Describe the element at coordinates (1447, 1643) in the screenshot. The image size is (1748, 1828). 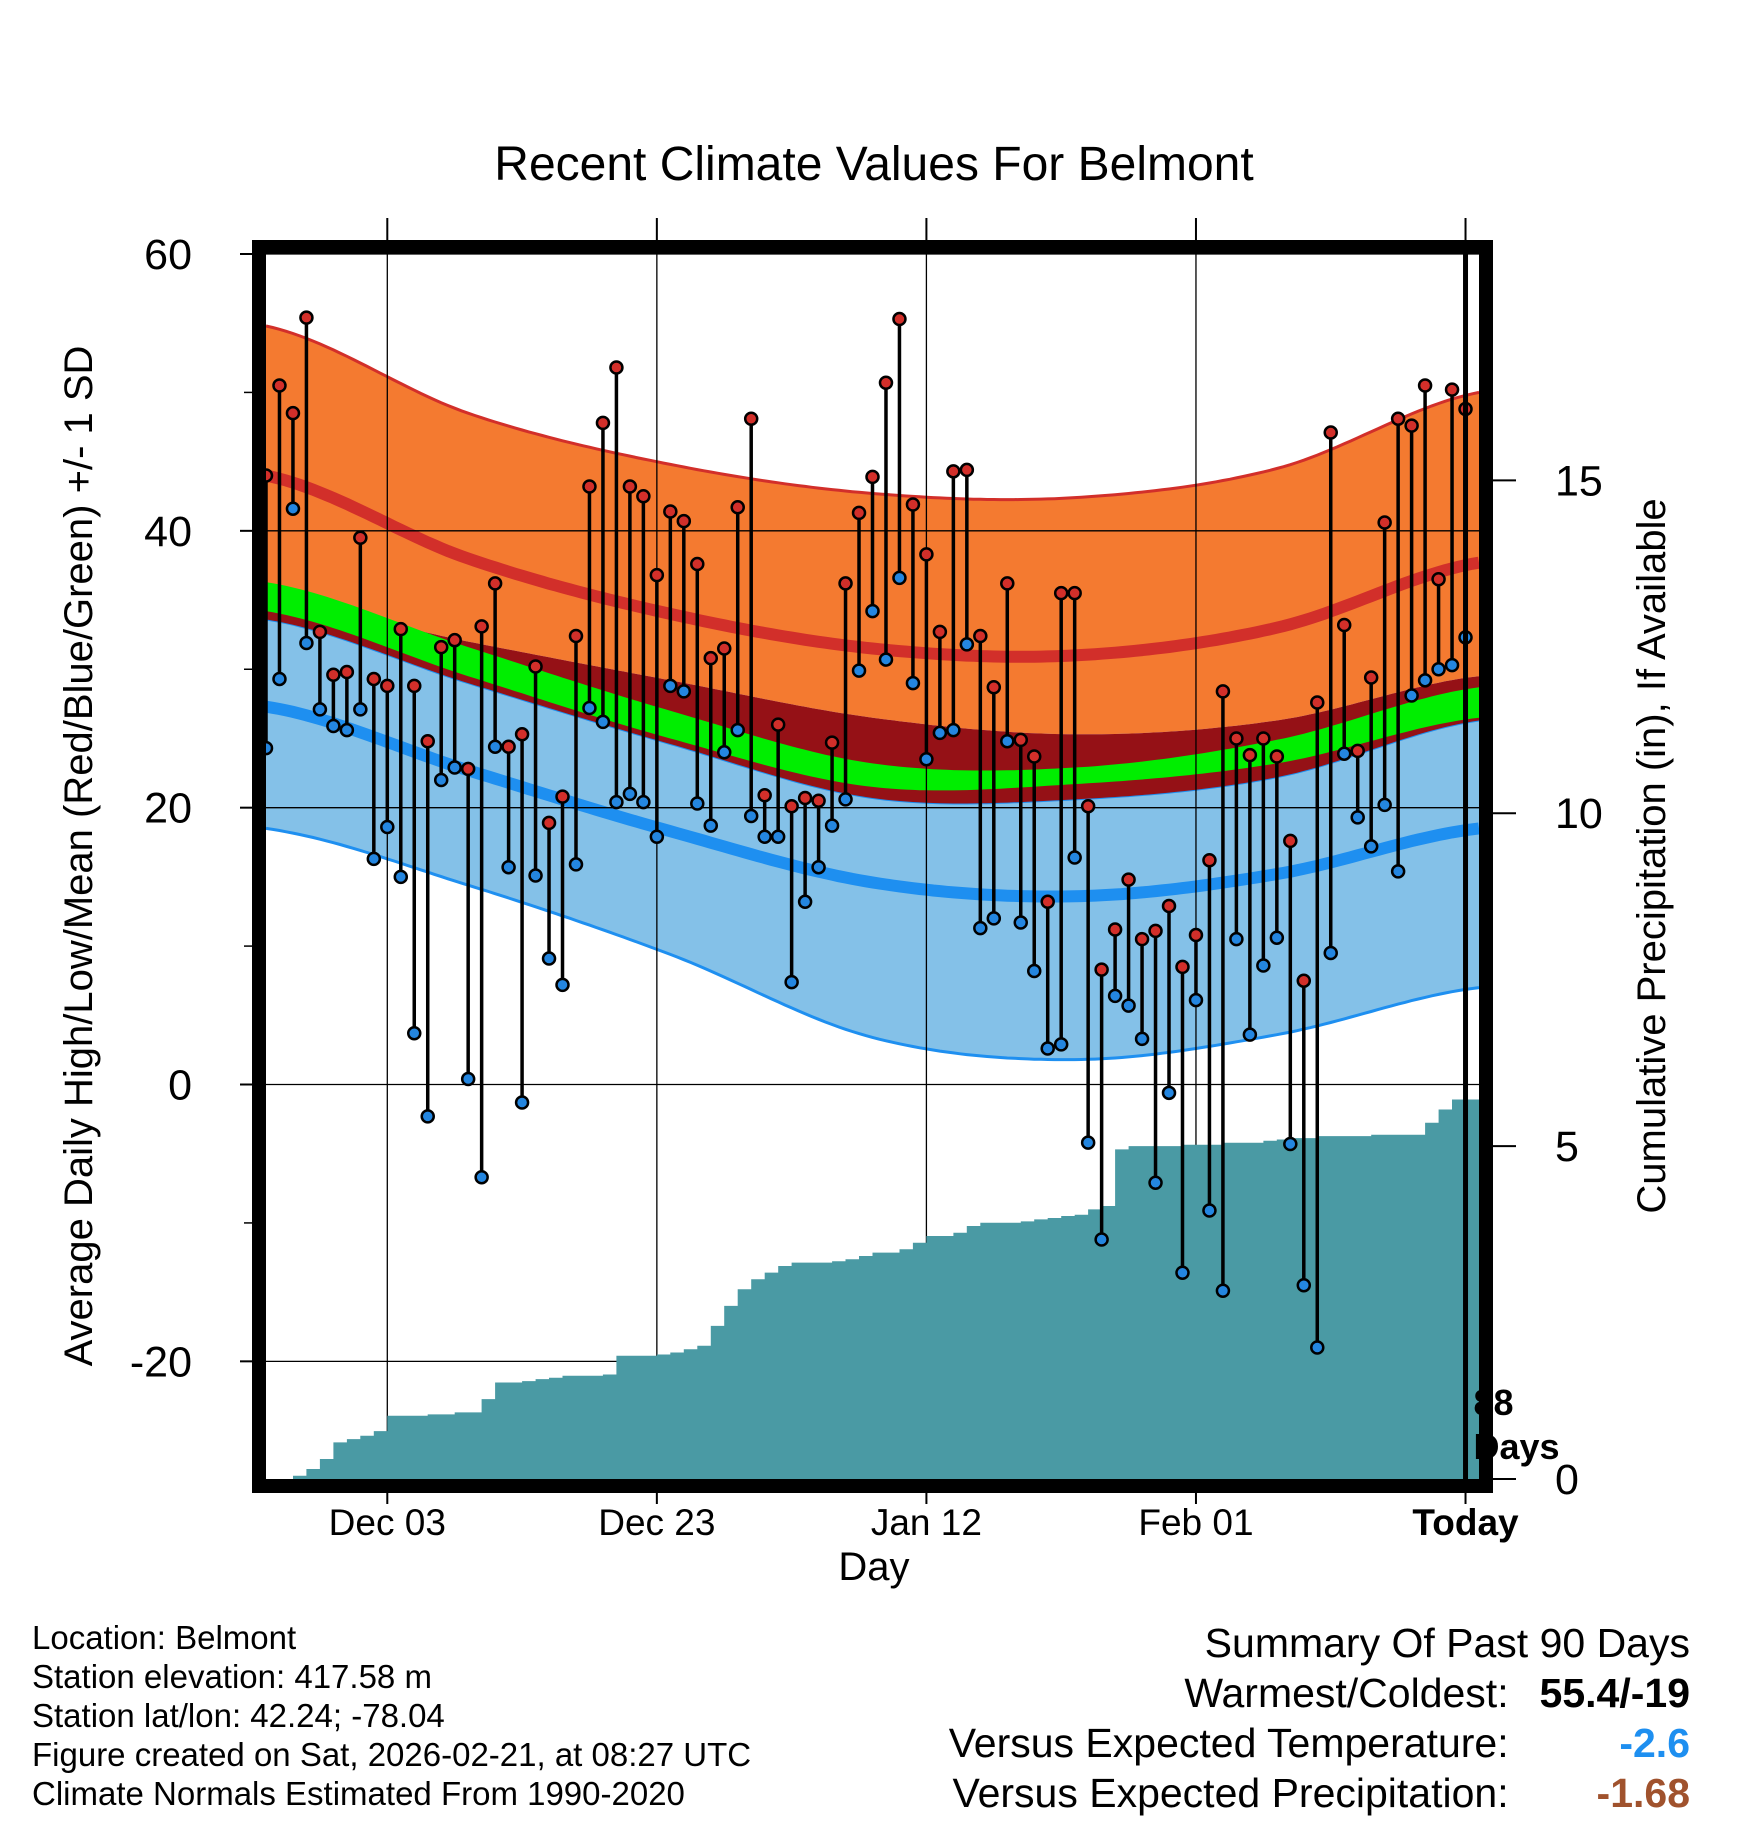
I see `summary-heading: Summary Of Past 90 Days` at that location.